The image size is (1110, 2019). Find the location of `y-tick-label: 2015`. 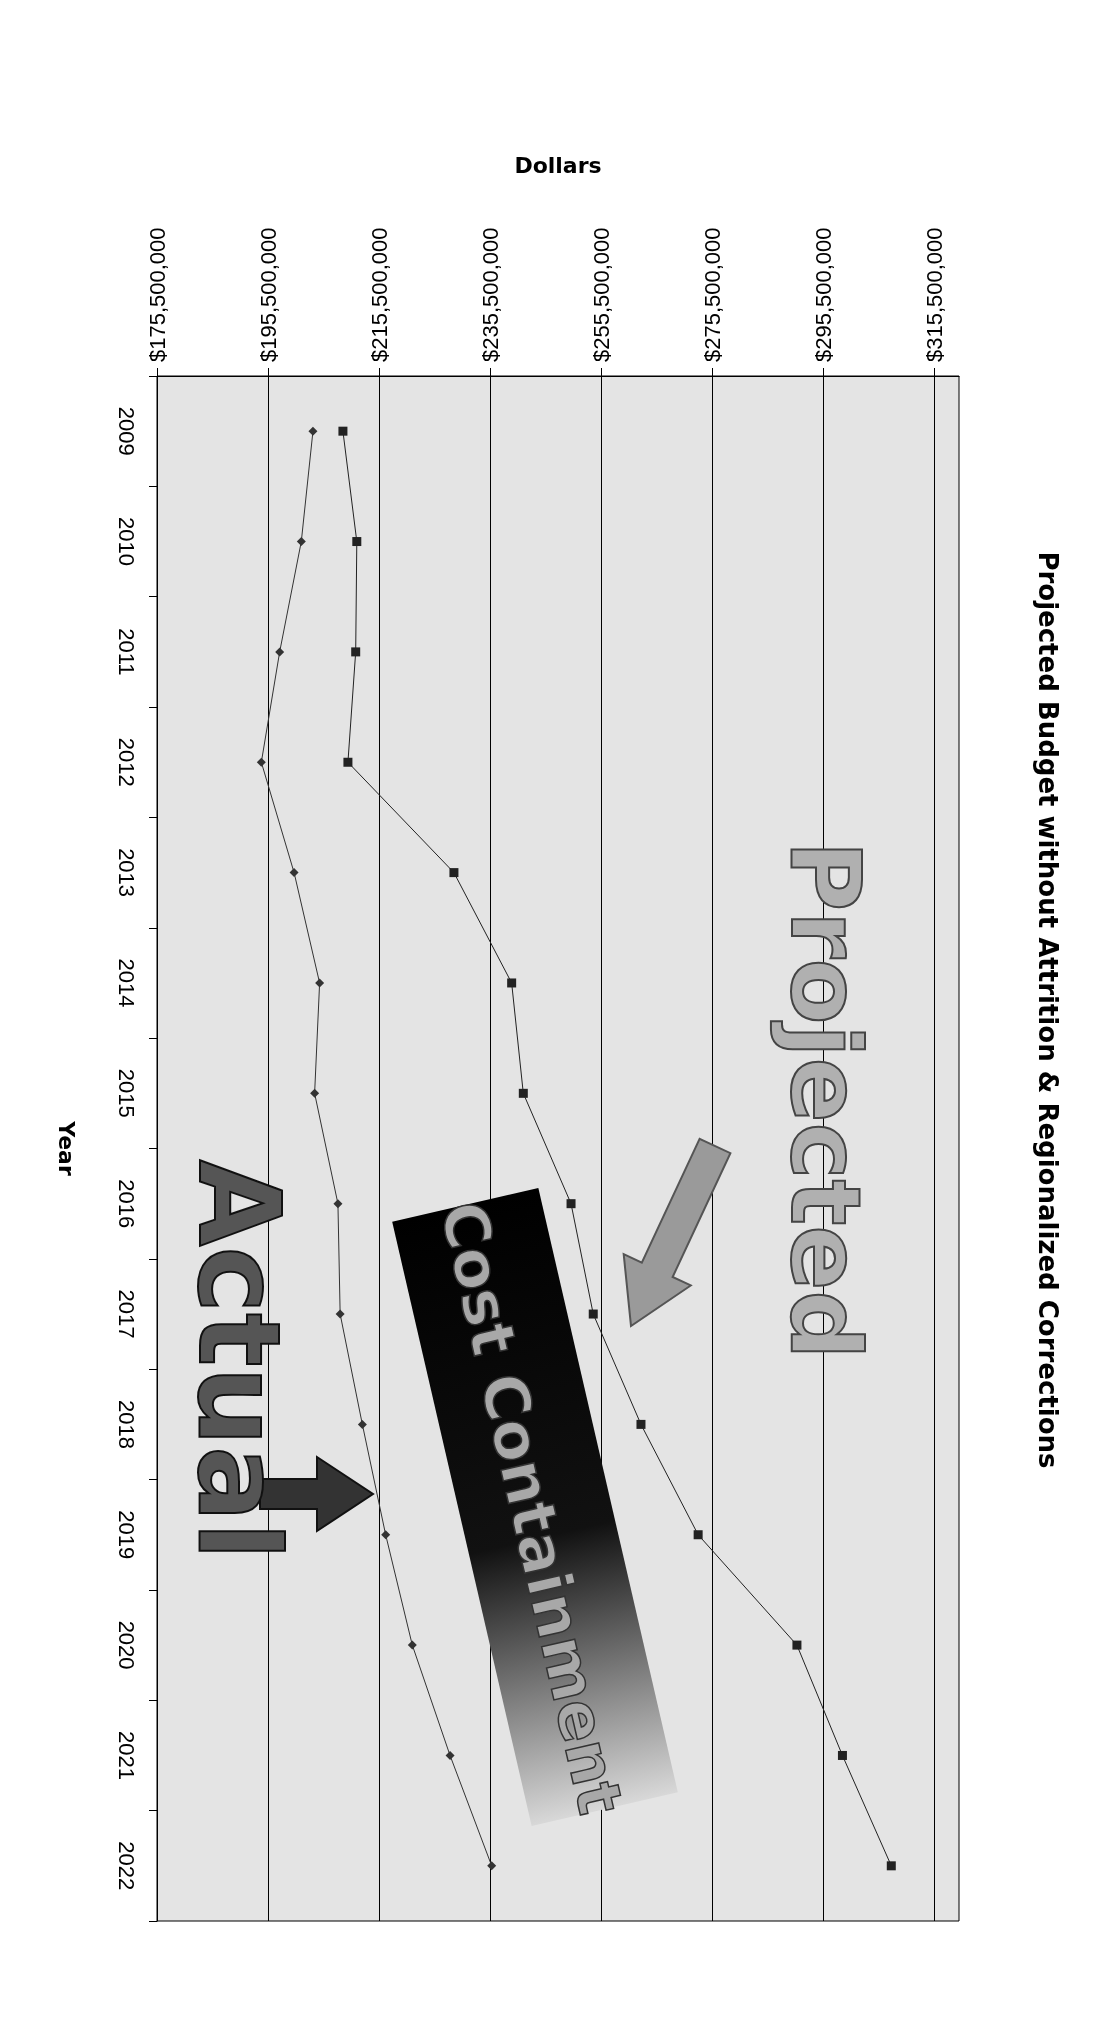

y-tick-label: 2015 is located at coordinates (126, 1093).